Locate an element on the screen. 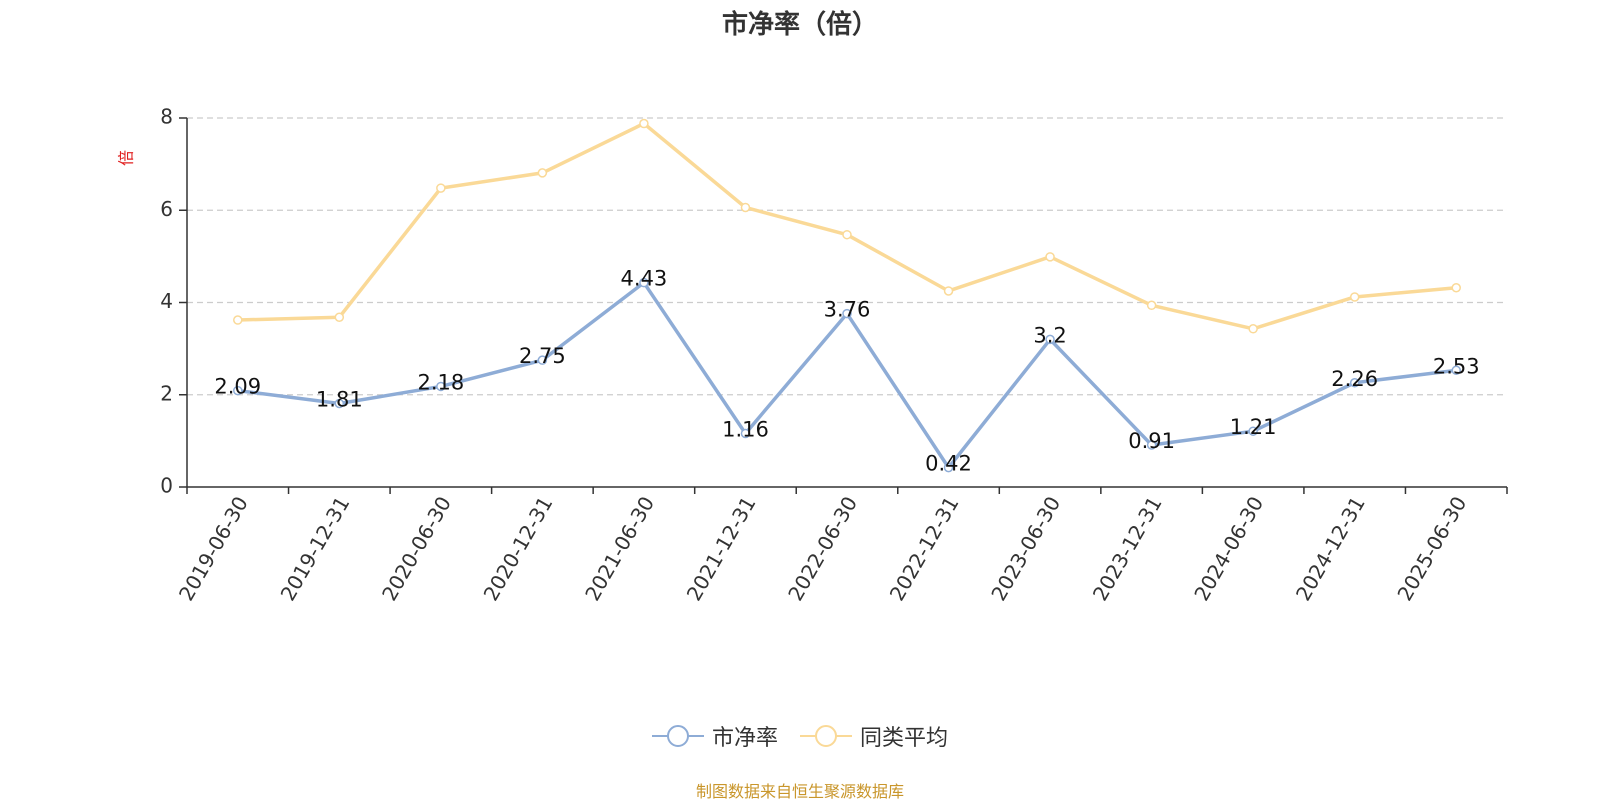  data-label: 1.16 is located at coordinates (745, 429).